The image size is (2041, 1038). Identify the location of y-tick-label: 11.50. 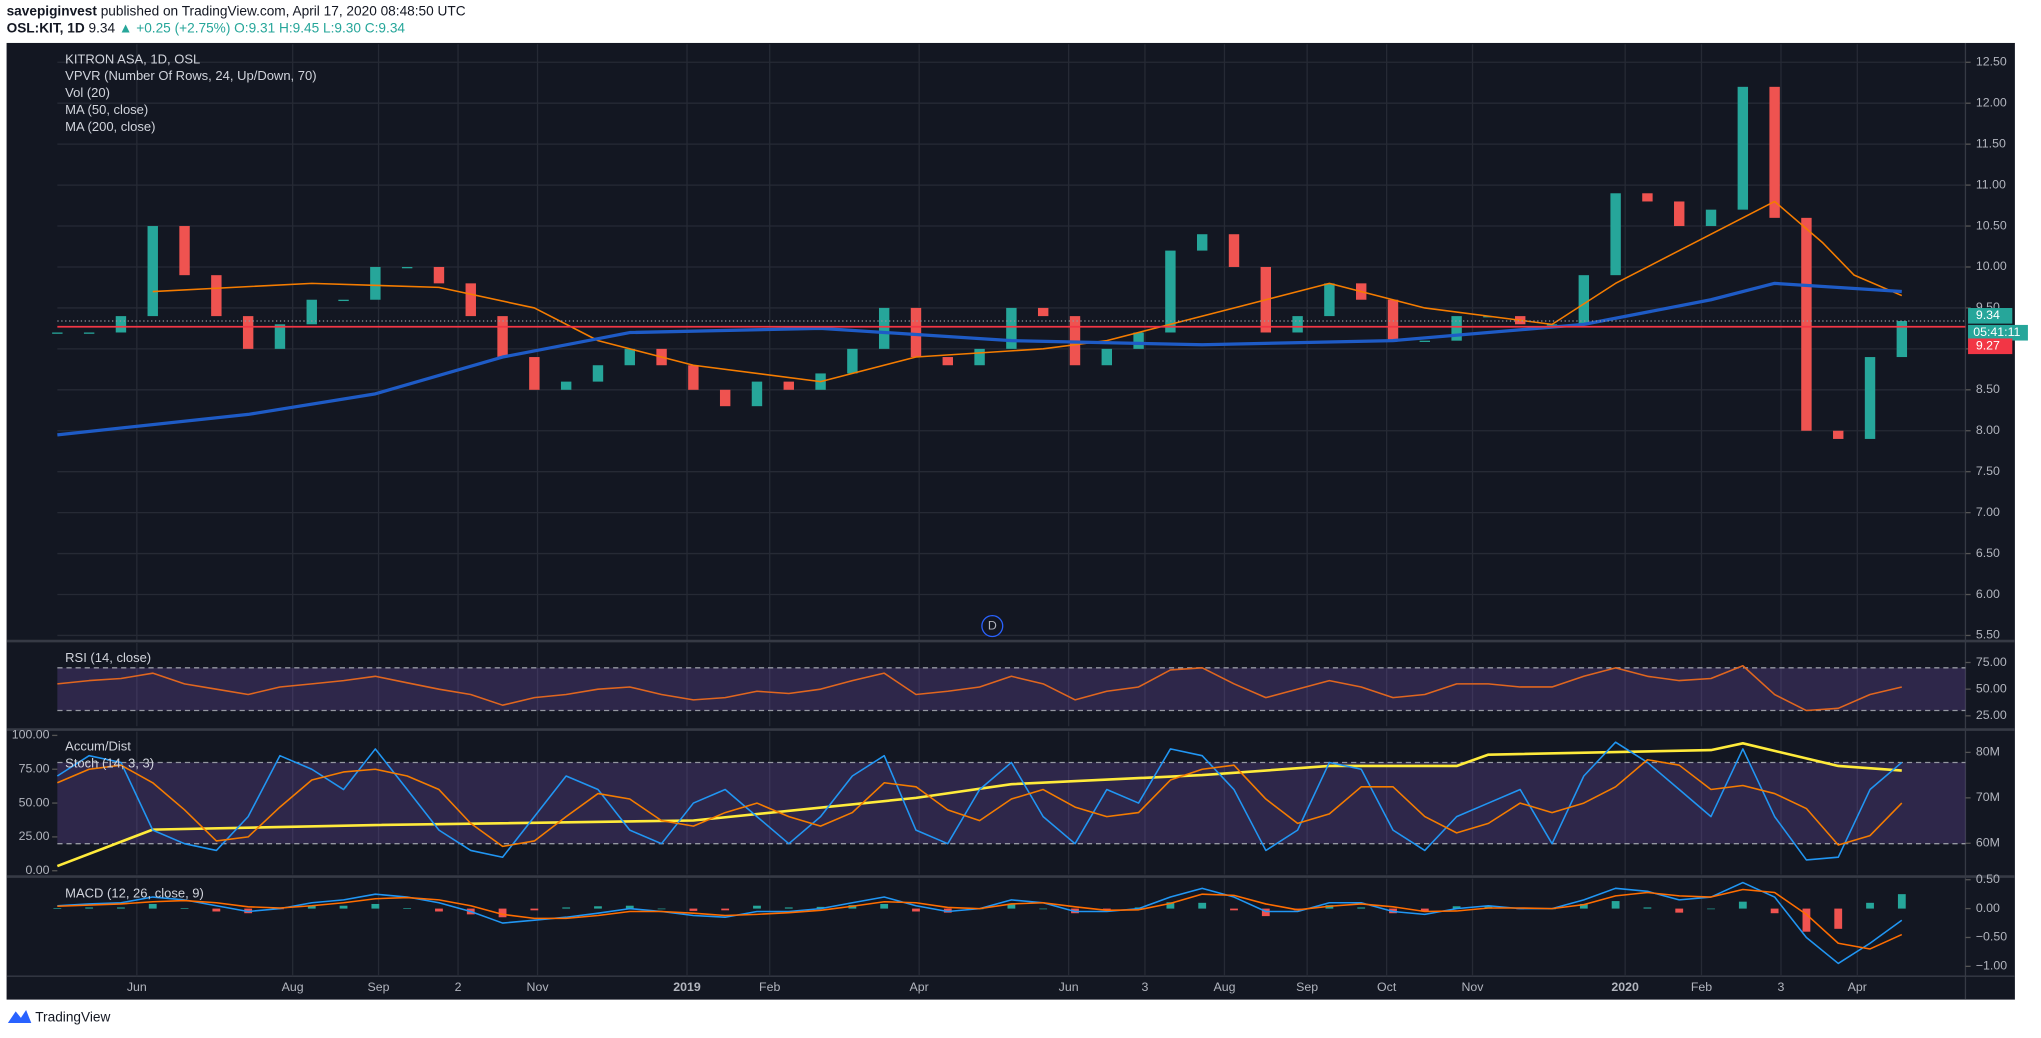
(1991, 143).